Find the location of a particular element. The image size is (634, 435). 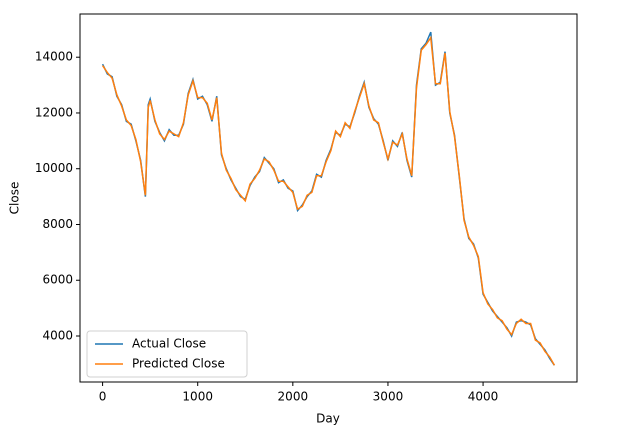

x-tick-label: 4000 is located at coordinates (483, 397).